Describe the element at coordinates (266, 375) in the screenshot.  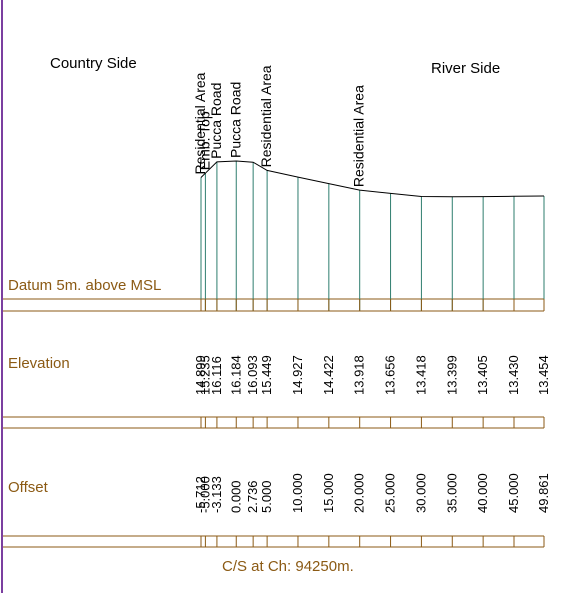
I see `elevation-value: 15.449` at that location.